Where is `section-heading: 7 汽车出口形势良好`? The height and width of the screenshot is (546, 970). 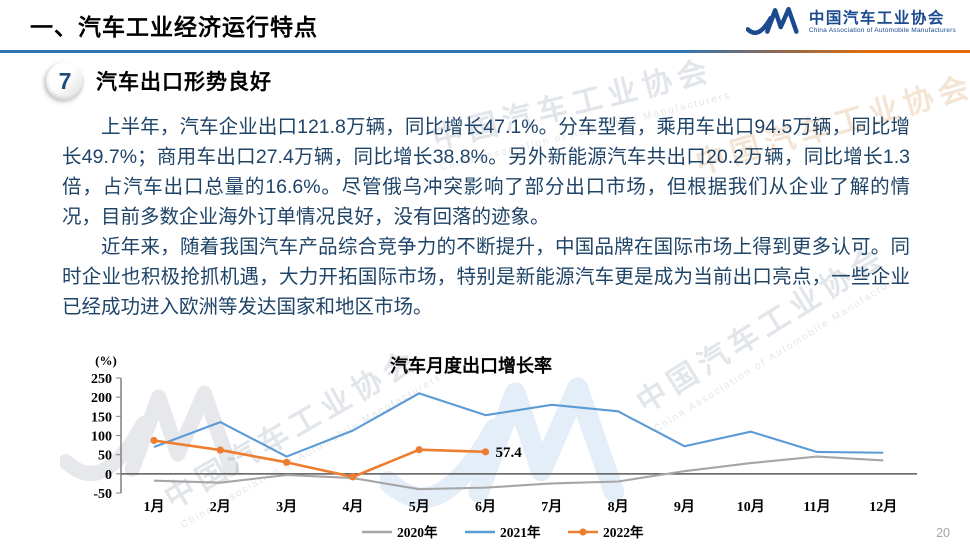
section-heading: 7 汽车出口形势良好 is located at coordinates (159, 81).